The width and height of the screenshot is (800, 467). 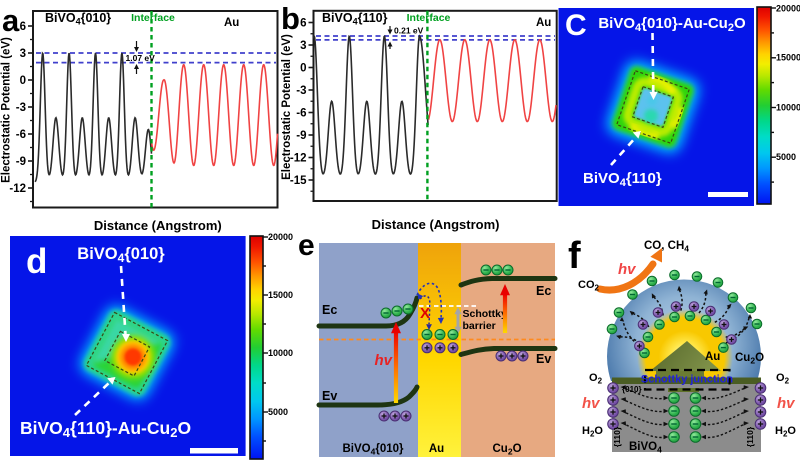 What do you see at coordinates (485, 314) in the screenshot?
I see `svg-text: Schottky` at bounding box center [485, 314].